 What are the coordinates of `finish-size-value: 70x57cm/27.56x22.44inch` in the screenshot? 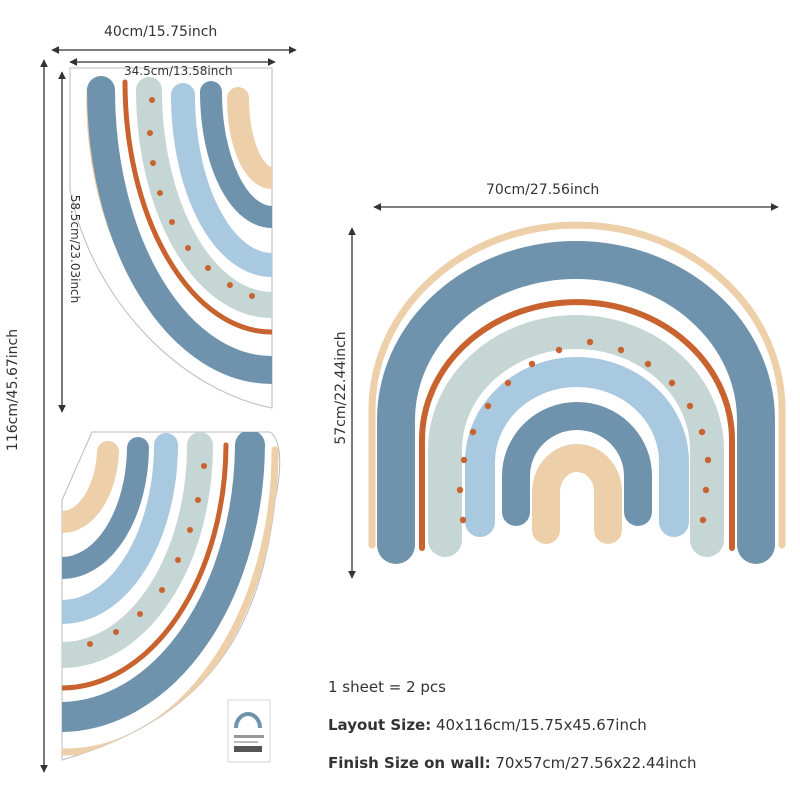 It's located at (596, 763).